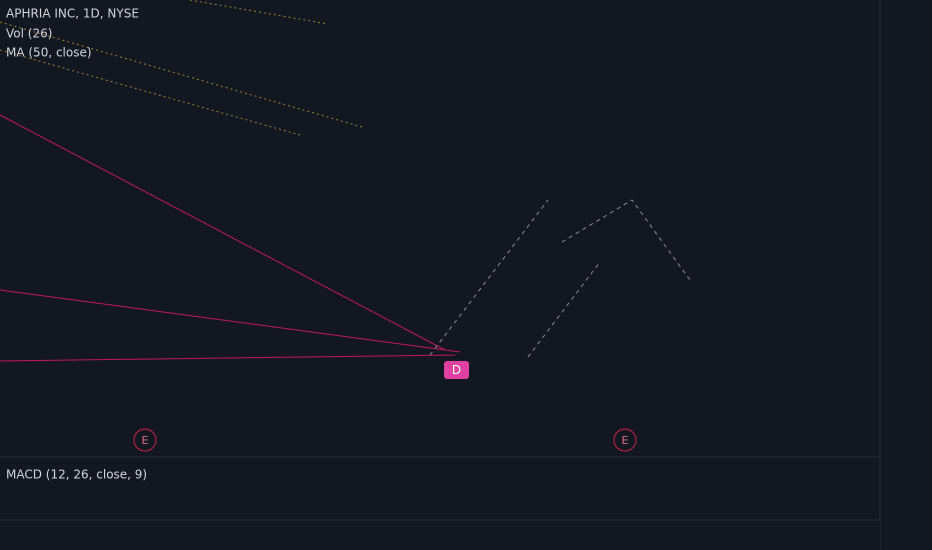  I want to click on projection, so click(626, 240).